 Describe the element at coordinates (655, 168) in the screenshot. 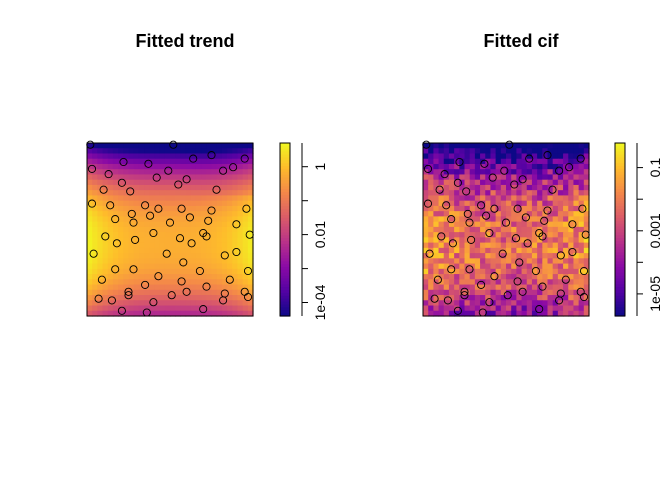

I see `colorbar-tick-label: 0.1` at that location.